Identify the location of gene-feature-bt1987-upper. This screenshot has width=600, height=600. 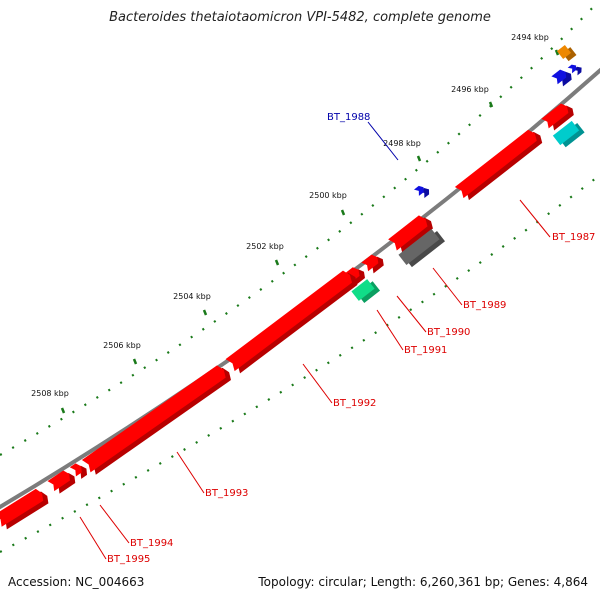
(558, 116).